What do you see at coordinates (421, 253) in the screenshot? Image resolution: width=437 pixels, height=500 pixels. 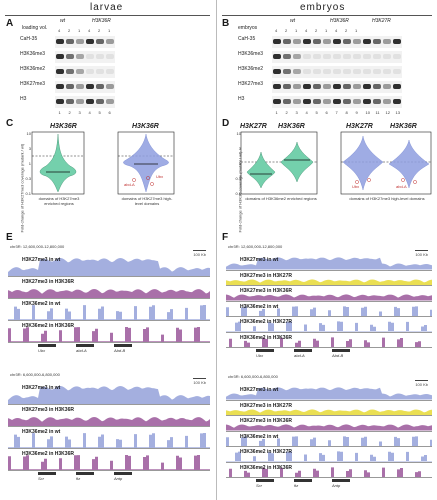 I see `scale-f-top: 100 Kb` at bounding box center [421, 253].